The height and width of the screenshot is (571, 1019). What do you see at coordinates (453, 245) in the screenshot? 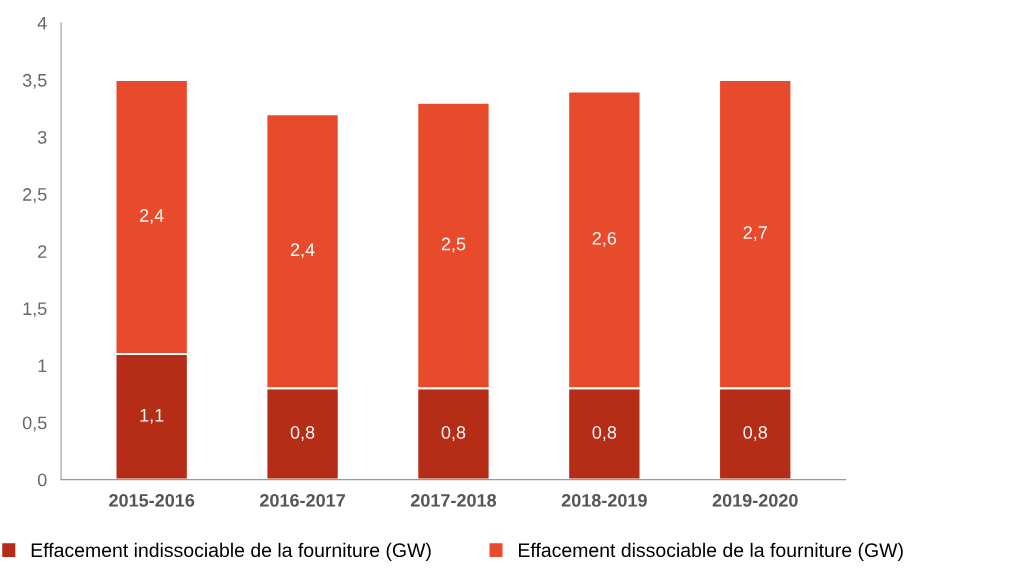
I see `data-label: 2,5` at bounding box center [453, 245].